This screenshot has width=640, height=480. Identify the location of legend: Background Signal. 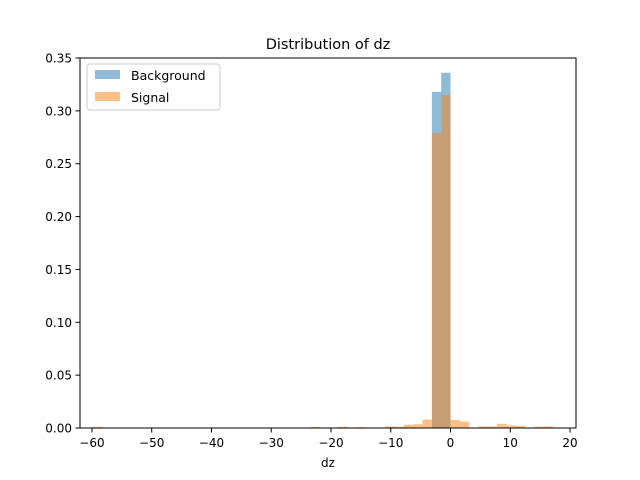
(153, 87).